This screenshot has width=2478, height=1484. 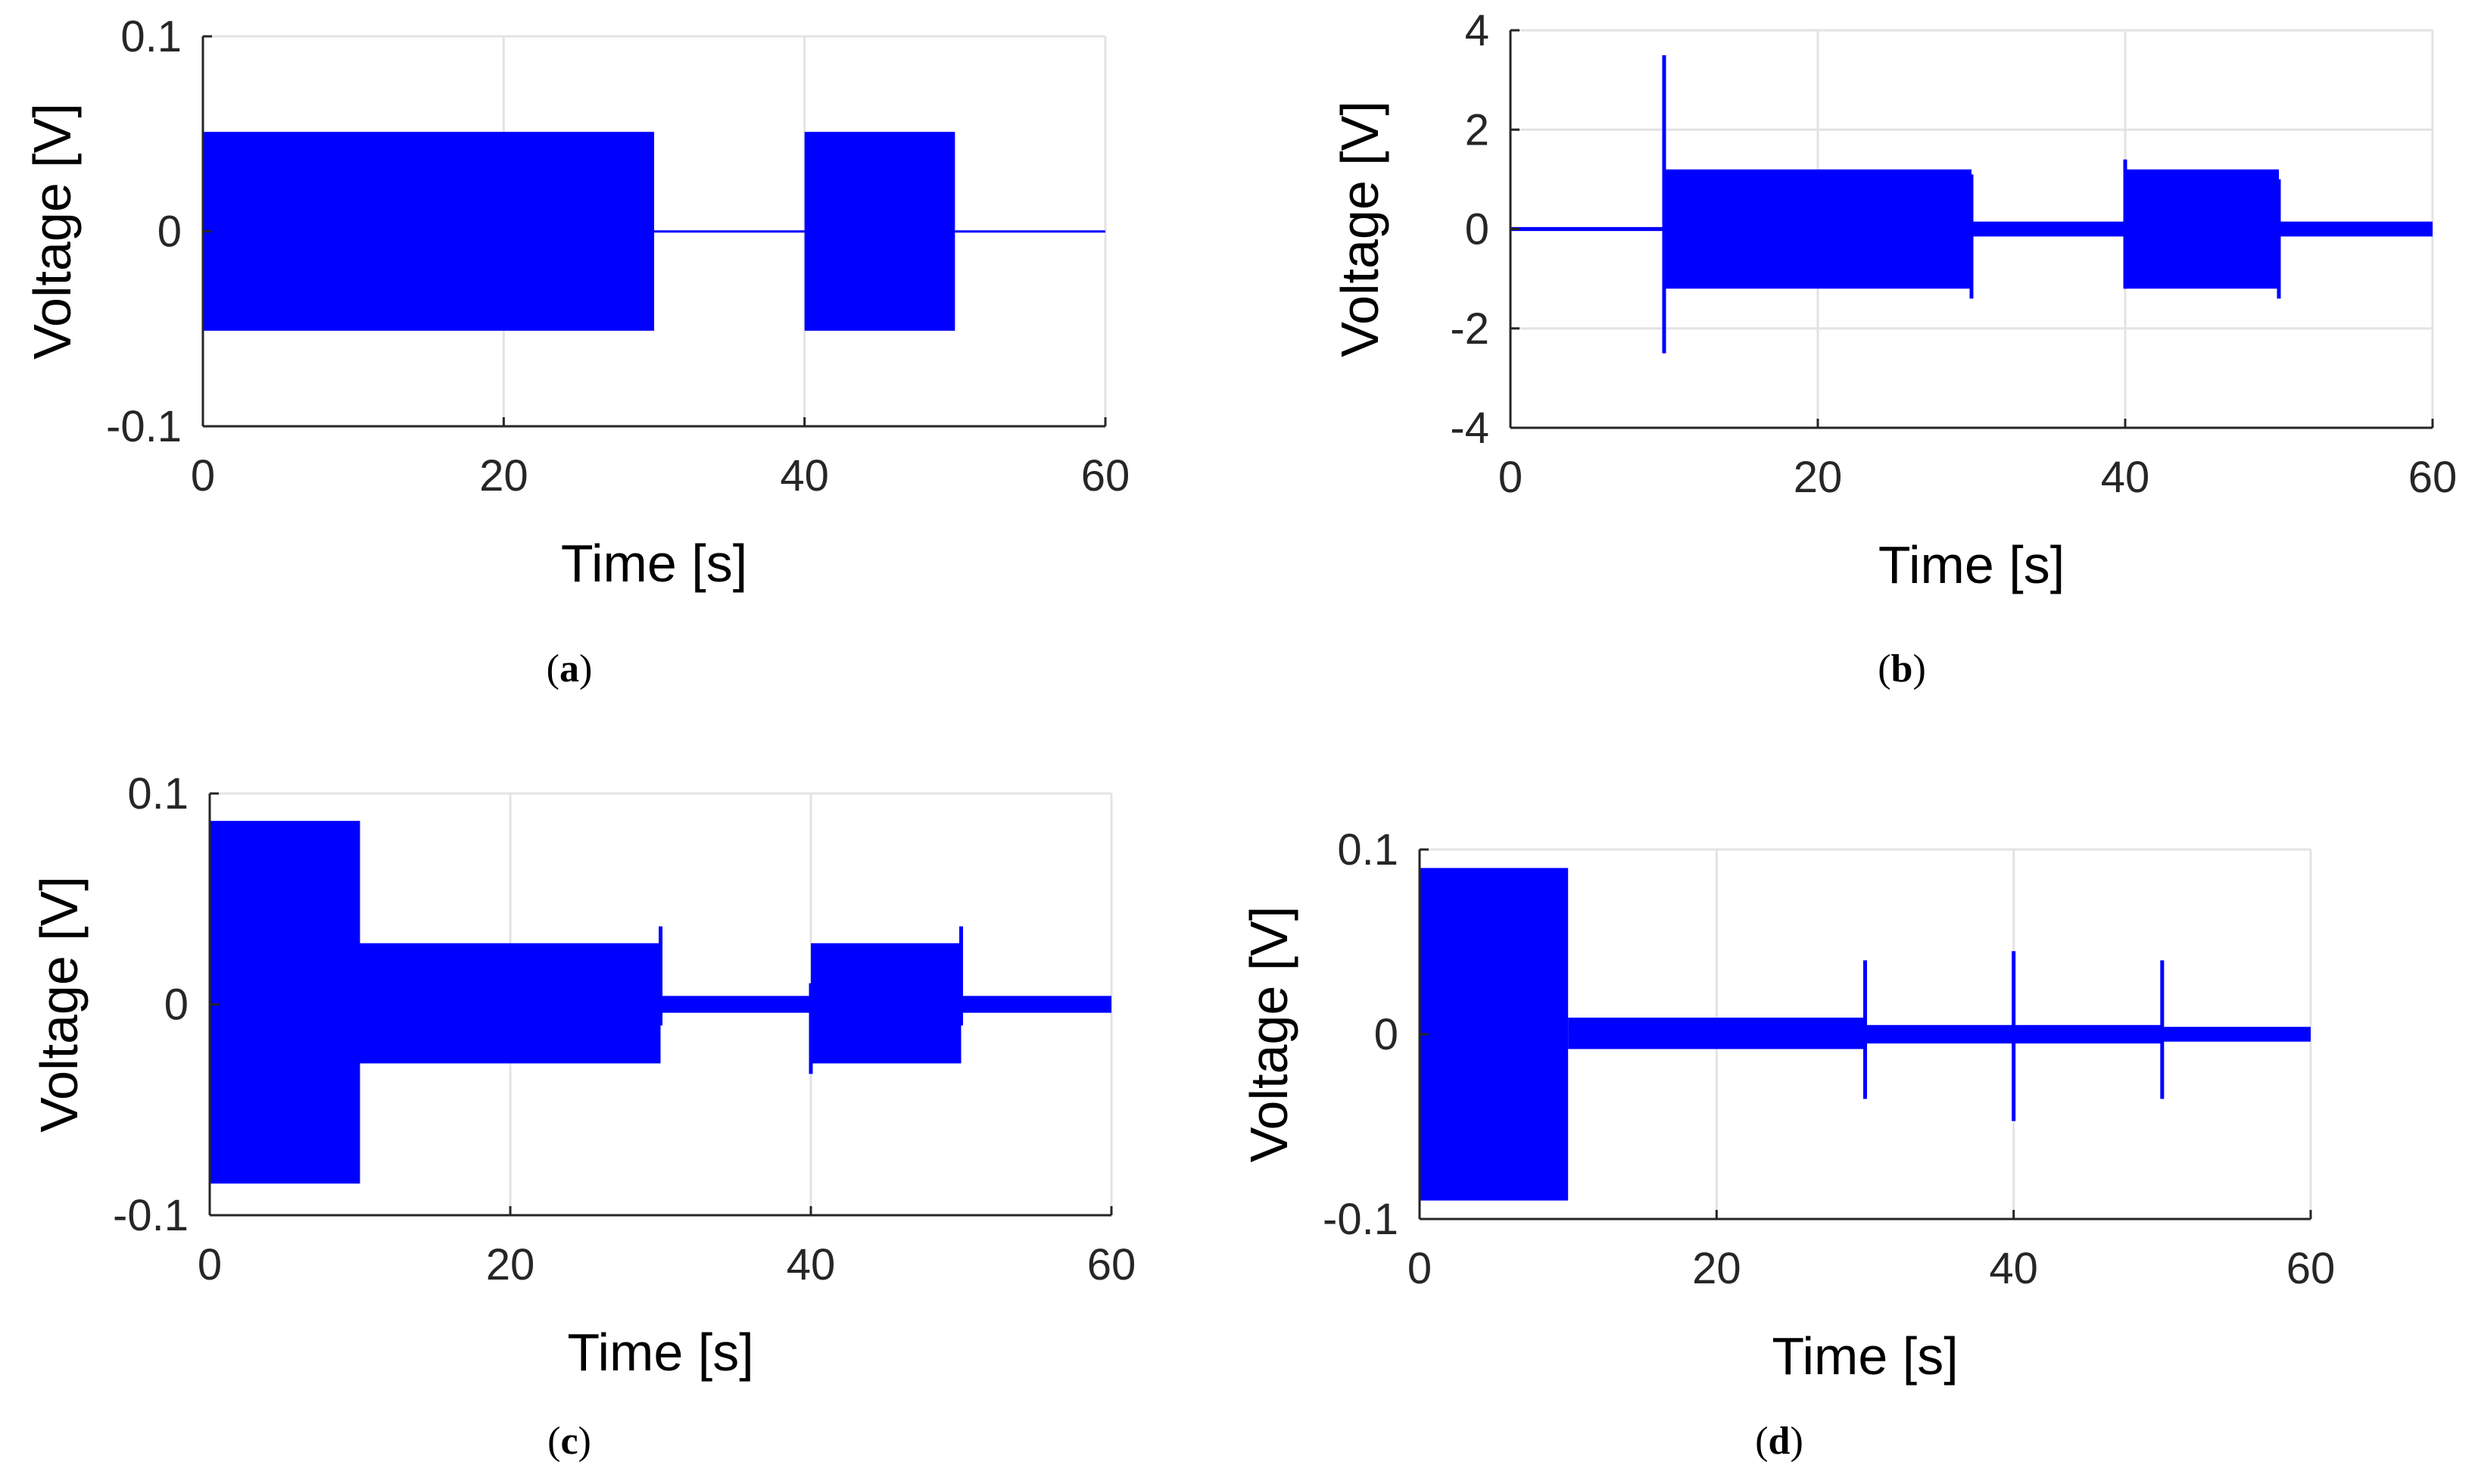 What do you see at coordinates (1469, 428) in the screenshot?
I see `y-tick-label: -4` at bounding box center [1469, 428].